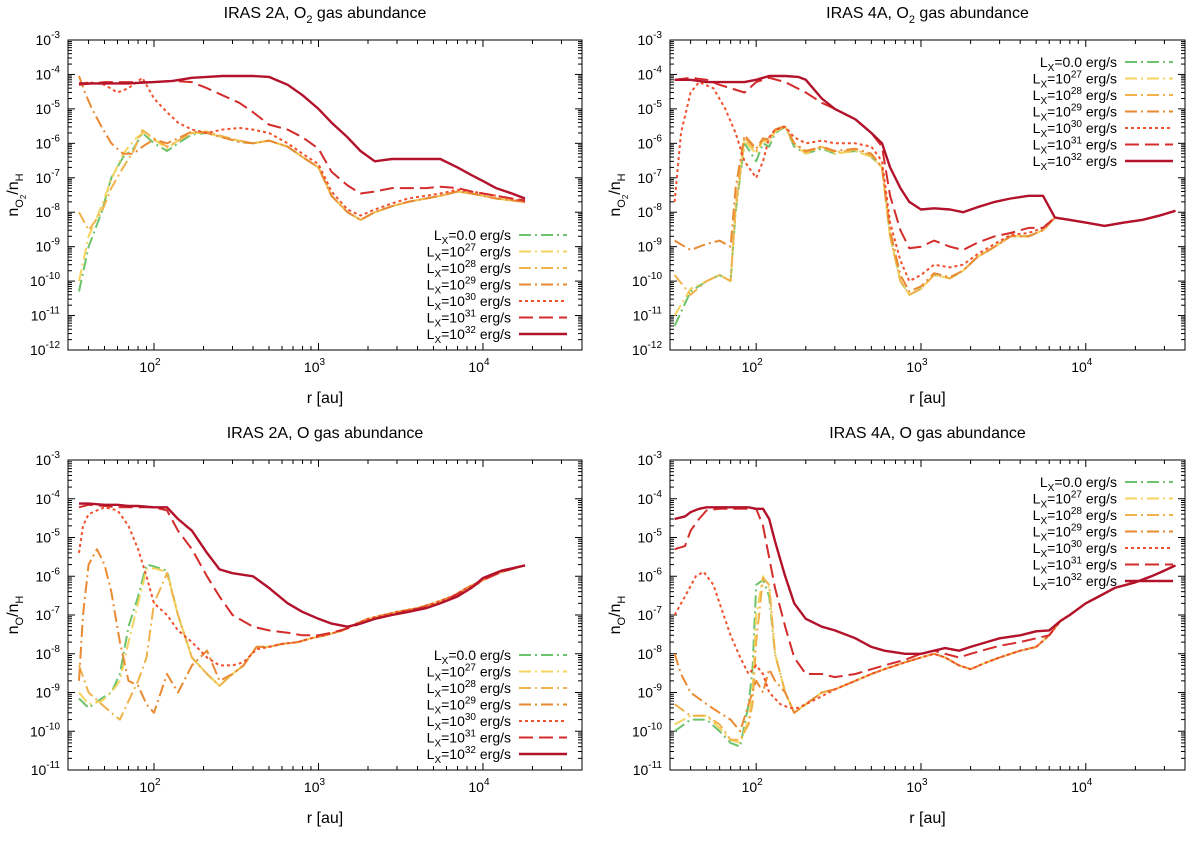 The height and width of the screenshot is (843, 1200). I want to click on y-tick-label: 10⁻¹², so click(647, 349).